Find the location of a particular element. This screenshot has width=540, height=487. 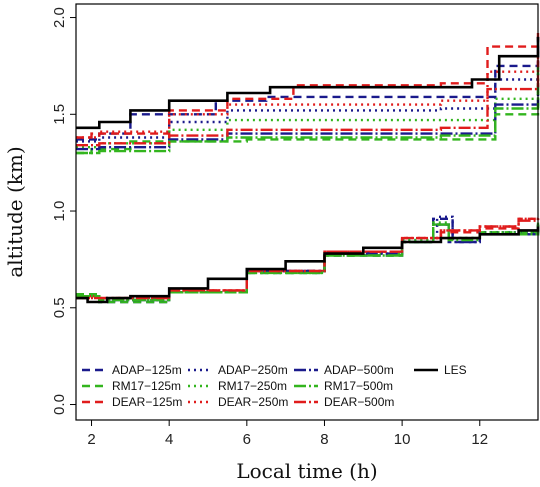

y-tick-label-1: 0.5 is located at coordinates (59, 307).